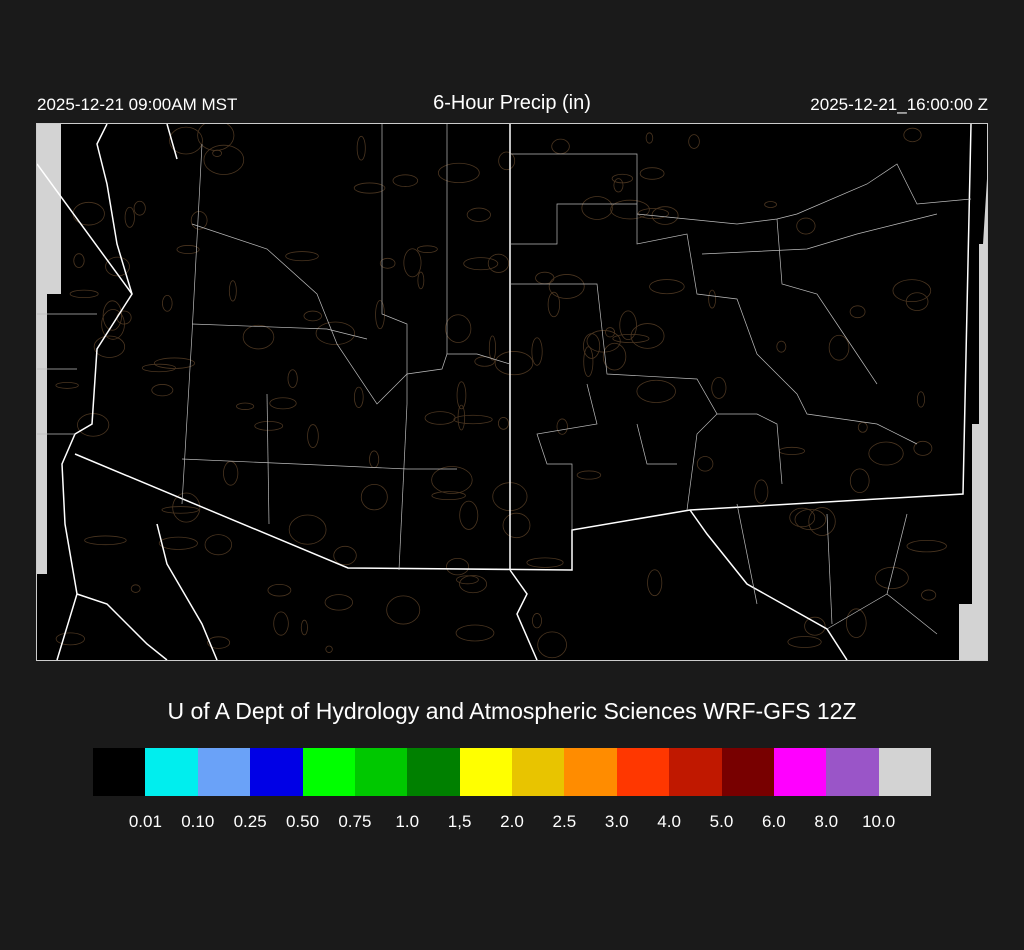 The width and height of the screenshot is (1024, 950). Describe the element at coordinates (459, 821) in the screenshot. I see `colorbar-label: 1,5` at that location.